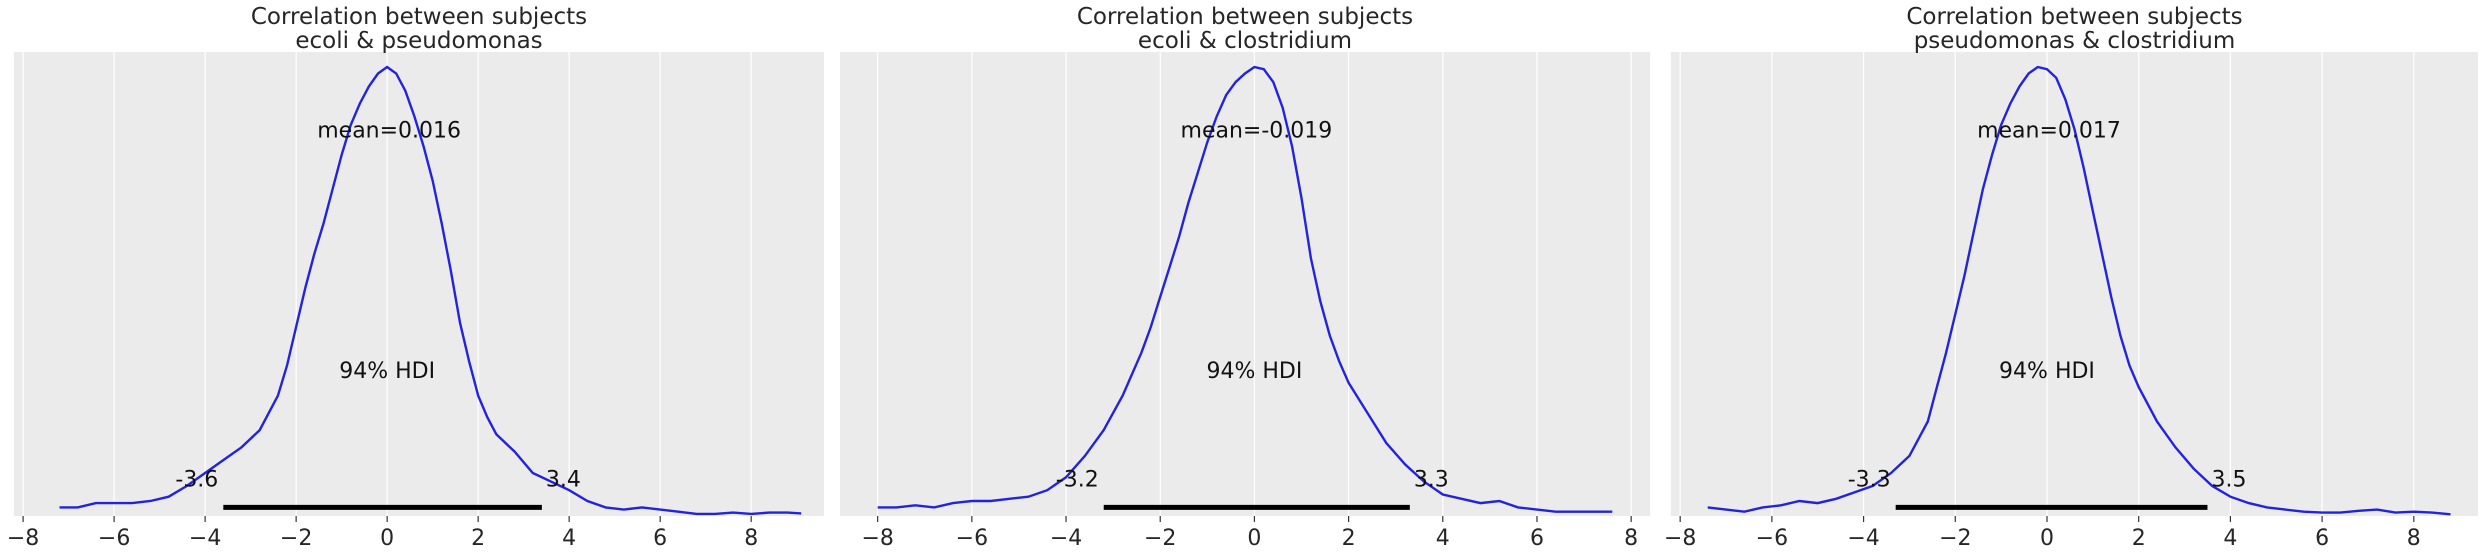 This screenshot has width=2484, height=552. I want to click on hdi-upper-label: 3.3, so click(1431, 479).